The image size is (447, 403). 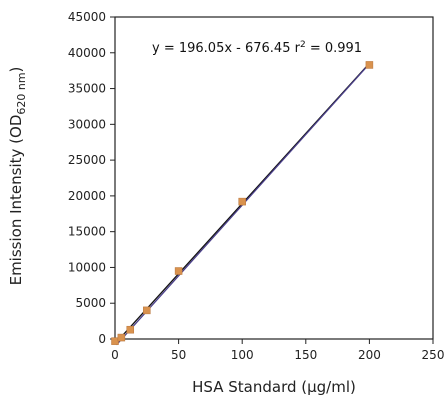 I want to click on y-tick-label: 0, so click(x=102, y=339).